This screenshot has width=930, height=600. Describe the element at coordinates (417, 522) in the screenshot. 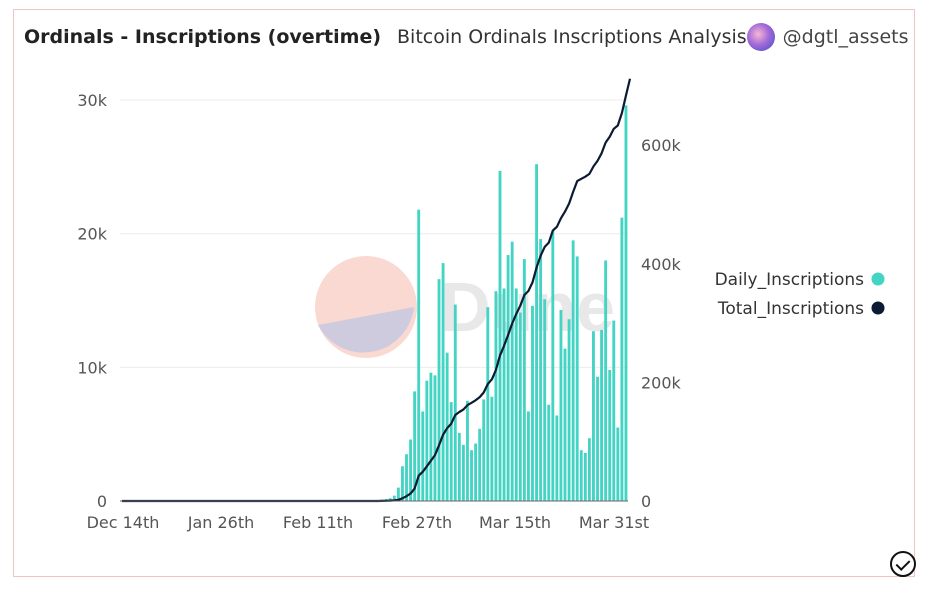

I see `x-tick-label: Feb 27th` at that location.